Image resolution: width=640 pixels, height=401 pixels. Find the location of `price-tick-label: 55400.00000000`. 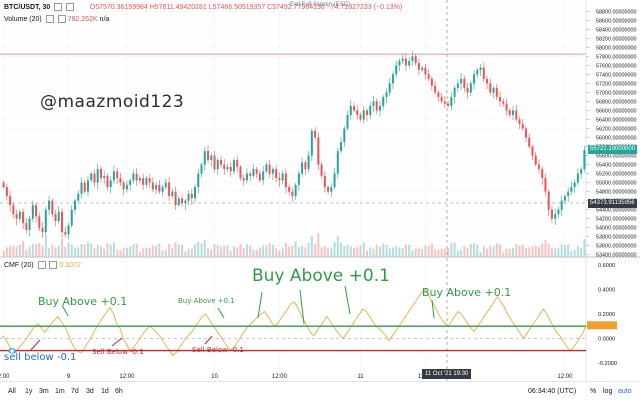

price-tick-label: 55400.00000000 is located at coordinates (616, 166).